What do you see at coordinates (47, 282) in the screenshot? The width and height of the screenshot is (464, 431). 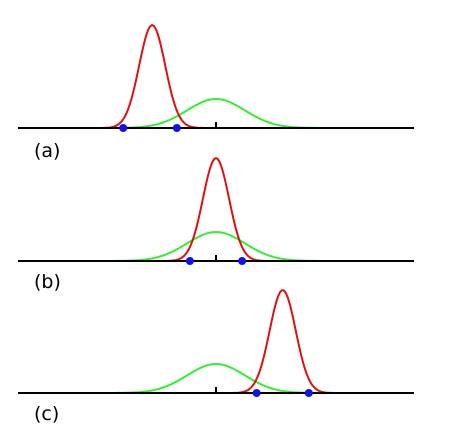 I see `panel-label: (b)` at bounding box center [47, 282].